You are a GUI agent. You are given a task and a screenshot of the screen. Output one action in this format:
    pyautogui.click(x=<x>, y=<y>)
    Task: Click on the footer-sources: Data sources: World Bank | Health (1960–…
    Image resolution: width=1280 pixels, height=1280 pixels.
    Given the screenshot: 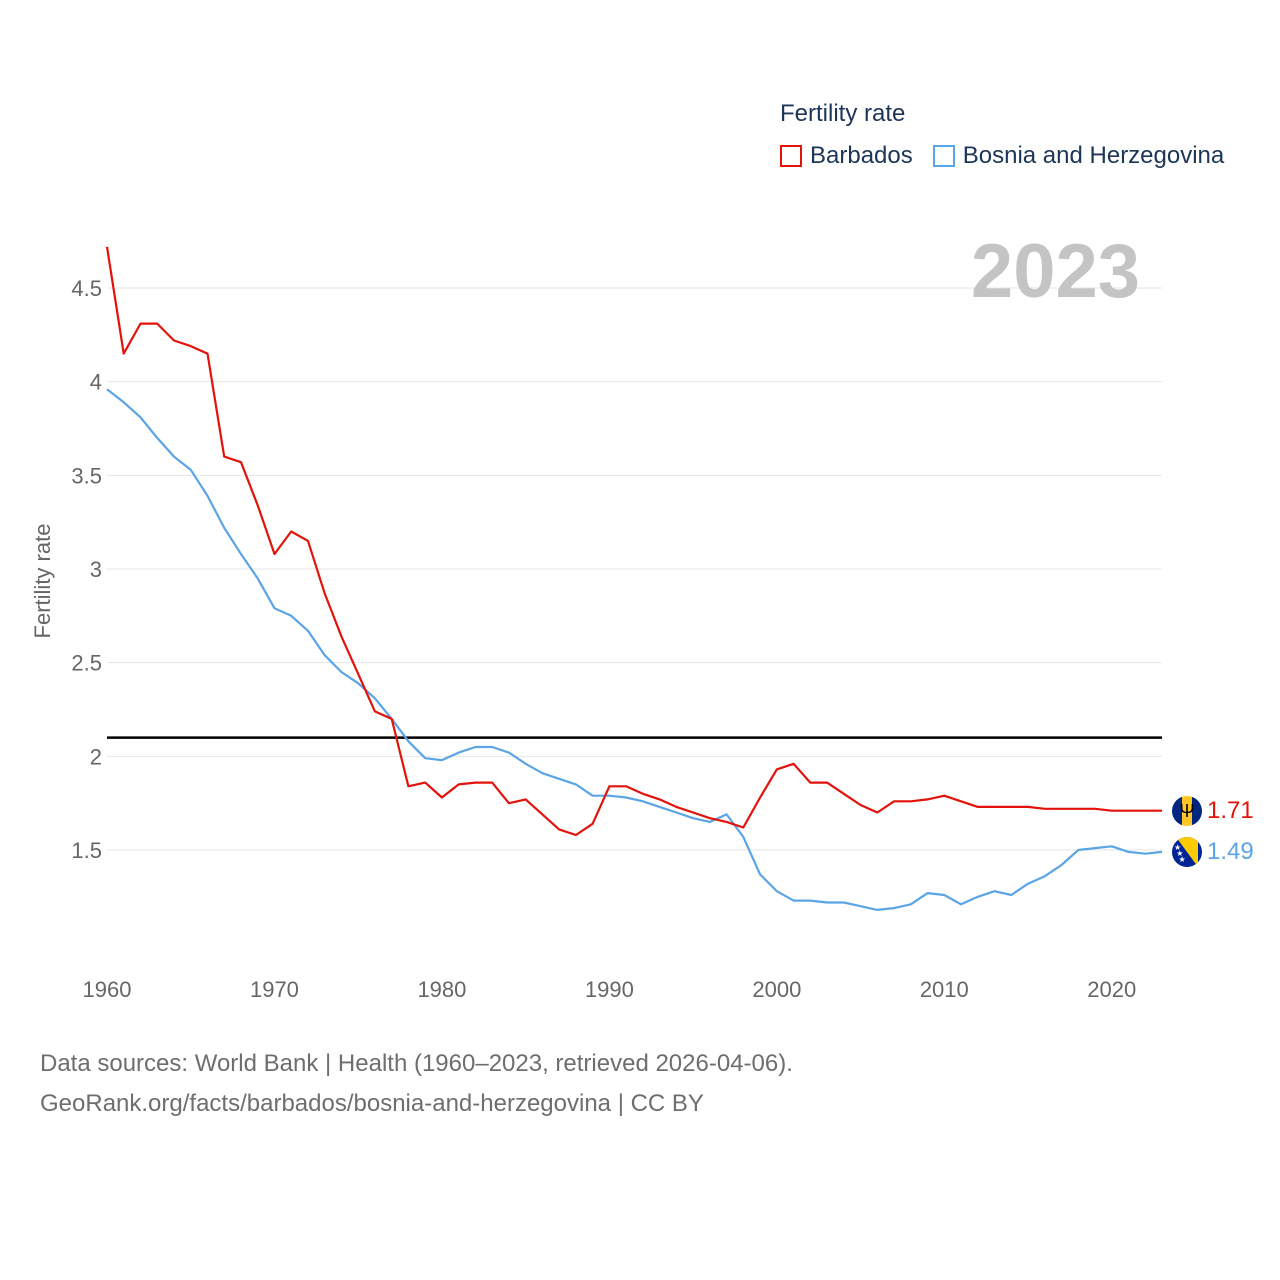 What is the action you would take?
    pyautogui.click(x=416, y=1063)
    